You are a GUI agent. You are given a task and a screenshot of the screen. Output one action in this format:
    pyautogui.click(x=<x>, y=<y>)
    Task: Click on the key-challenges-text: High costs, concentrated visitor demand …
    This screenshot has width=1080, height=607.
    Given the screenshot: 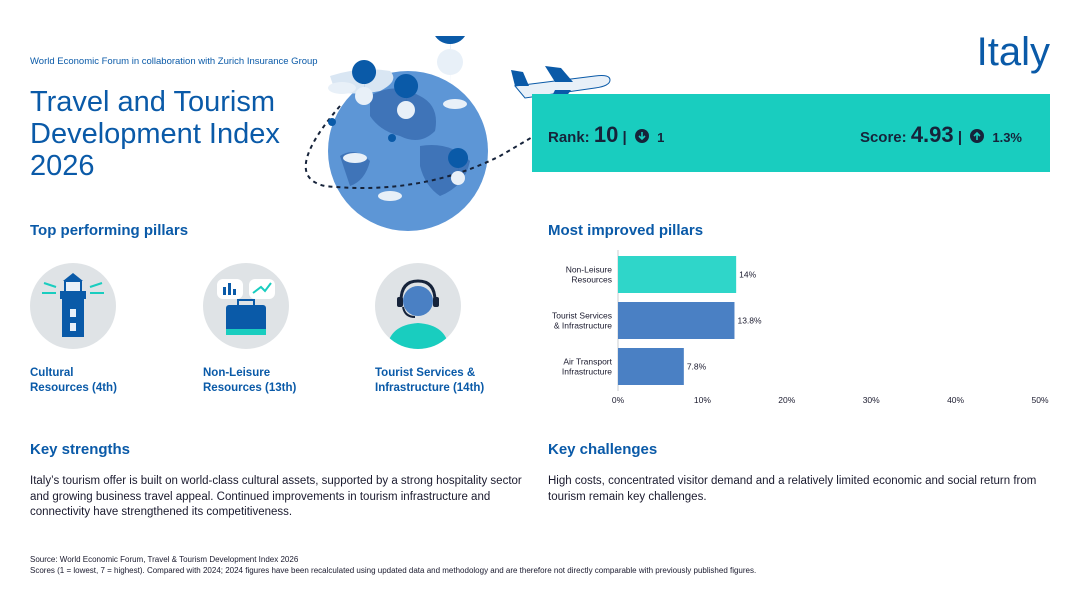 What is the action you would take?
    pyautogui.click(x=792, y=489)
    